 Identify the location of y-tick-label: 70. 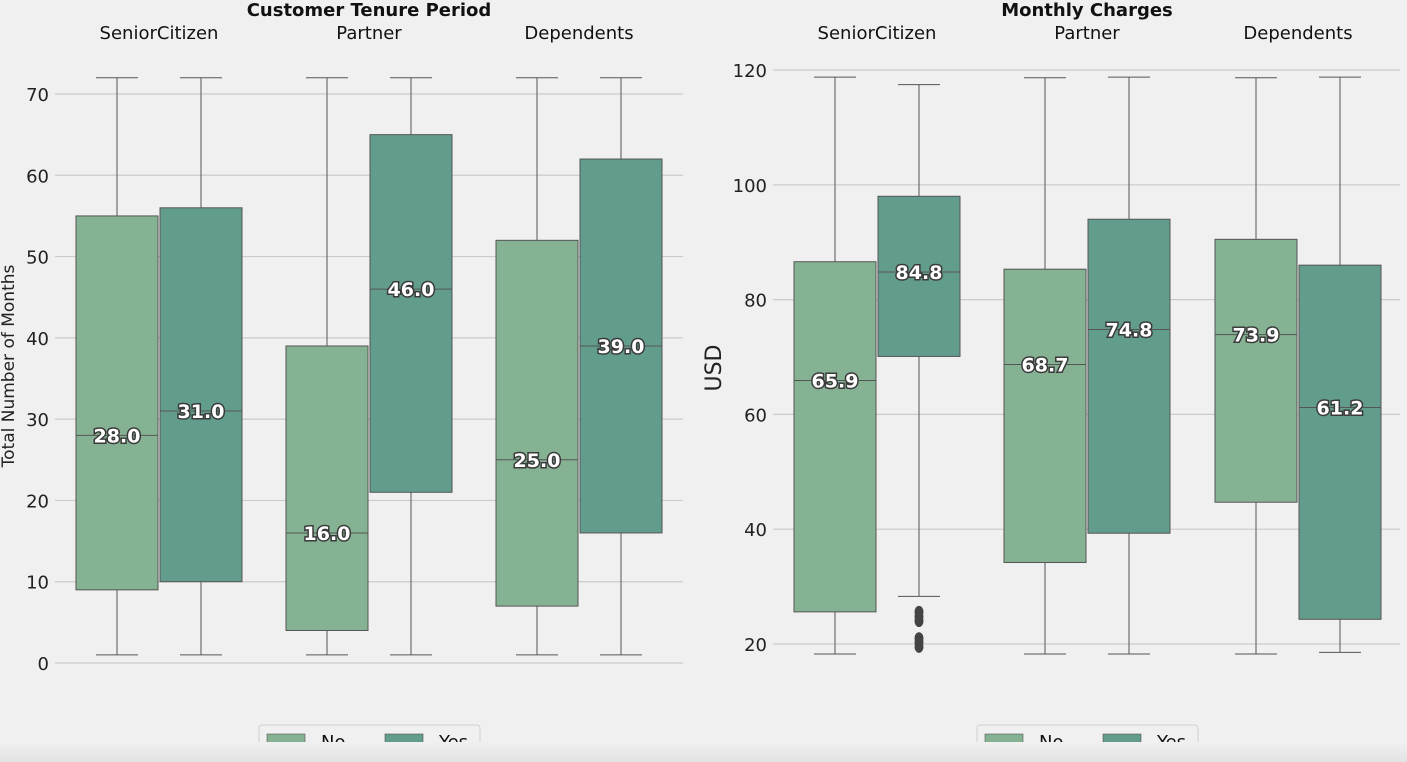
(37, 95).